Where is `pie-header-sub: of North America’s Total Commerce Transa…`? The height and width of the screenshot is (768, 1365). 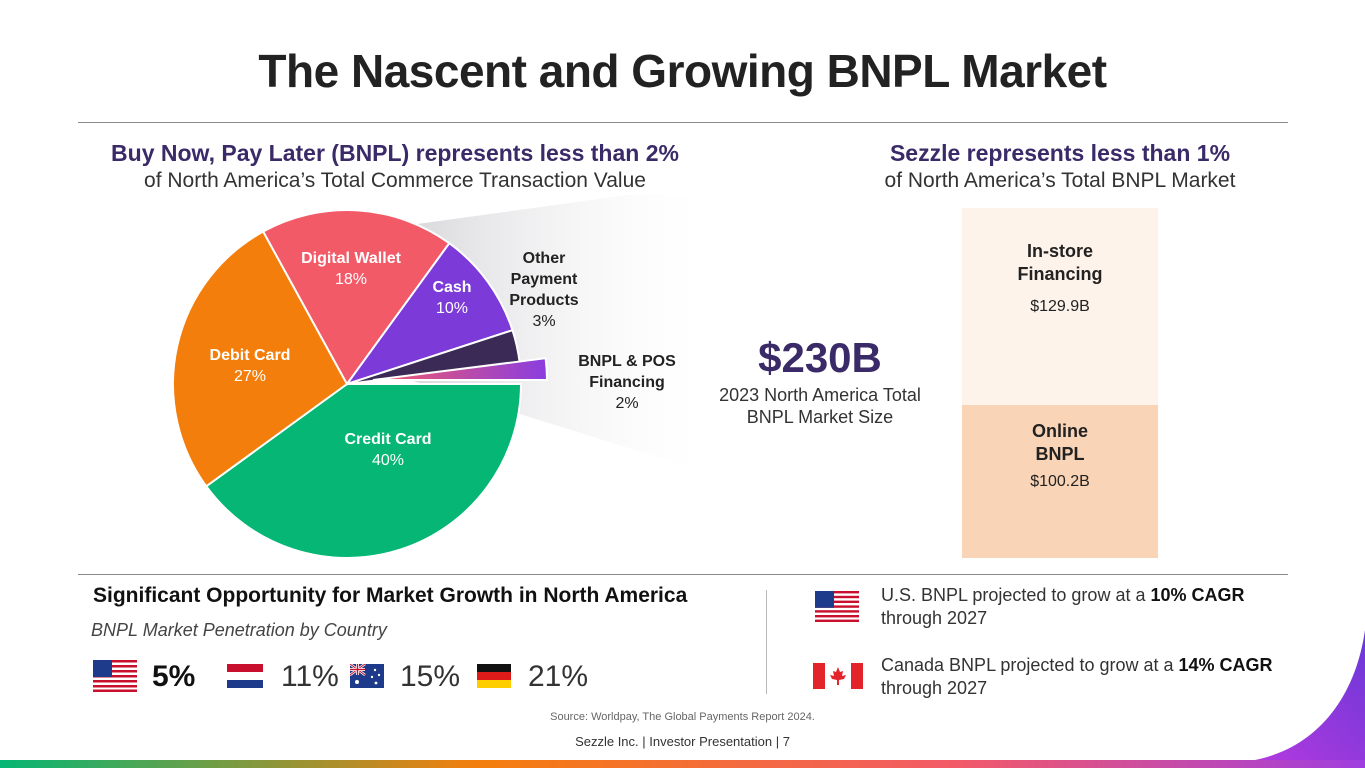 pie-header-sub: of North America’s Total Commerce Transa… is located at coordinates (395, 180).